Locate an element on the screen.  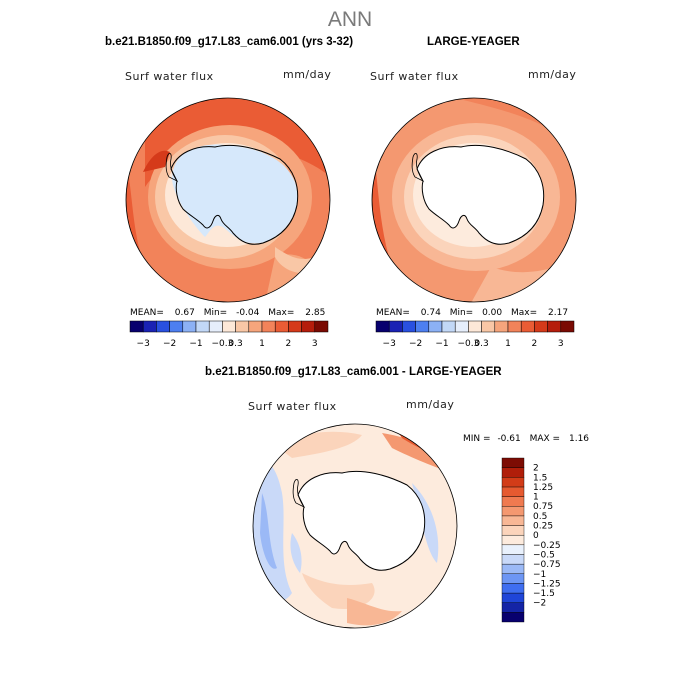
panel2-min-label: Min= is located at coordinates (461, 313).